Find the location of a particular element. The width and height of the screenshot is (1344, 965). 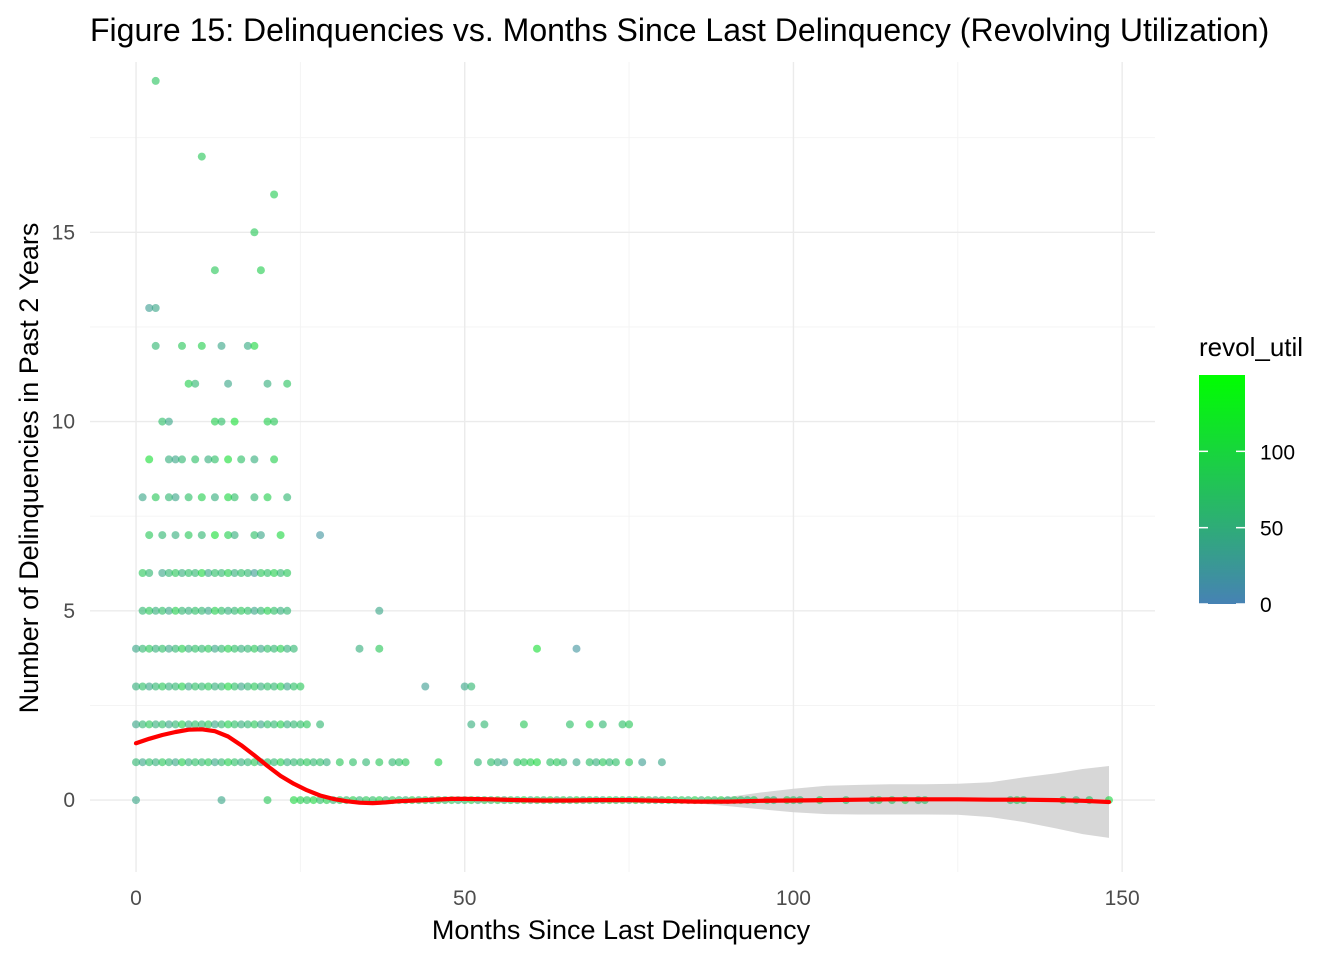

x-tick-label: 0 is located at coordinates (136, 898).